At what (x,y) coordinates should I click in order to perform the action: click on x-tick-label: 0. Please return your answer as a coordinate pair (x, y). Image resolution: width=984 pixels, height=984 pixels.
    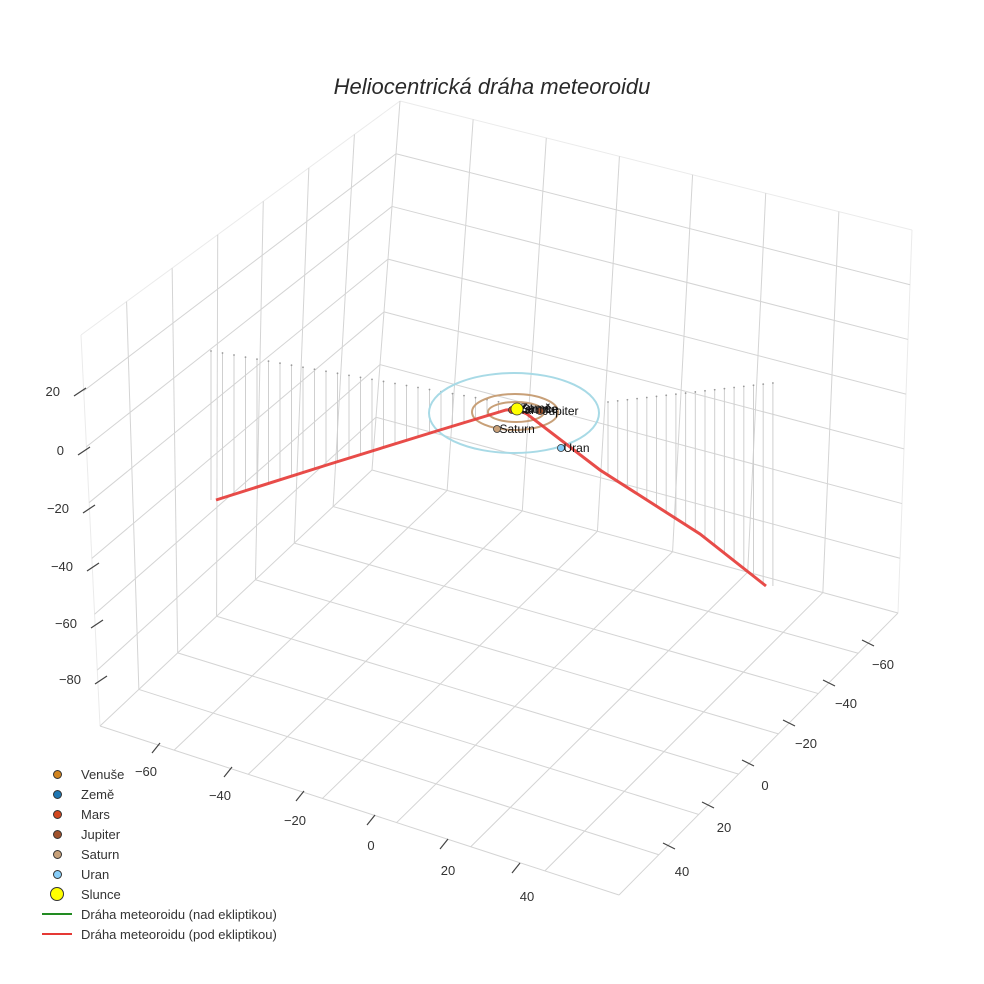
    Looking at the image, I should click on (370, 845).